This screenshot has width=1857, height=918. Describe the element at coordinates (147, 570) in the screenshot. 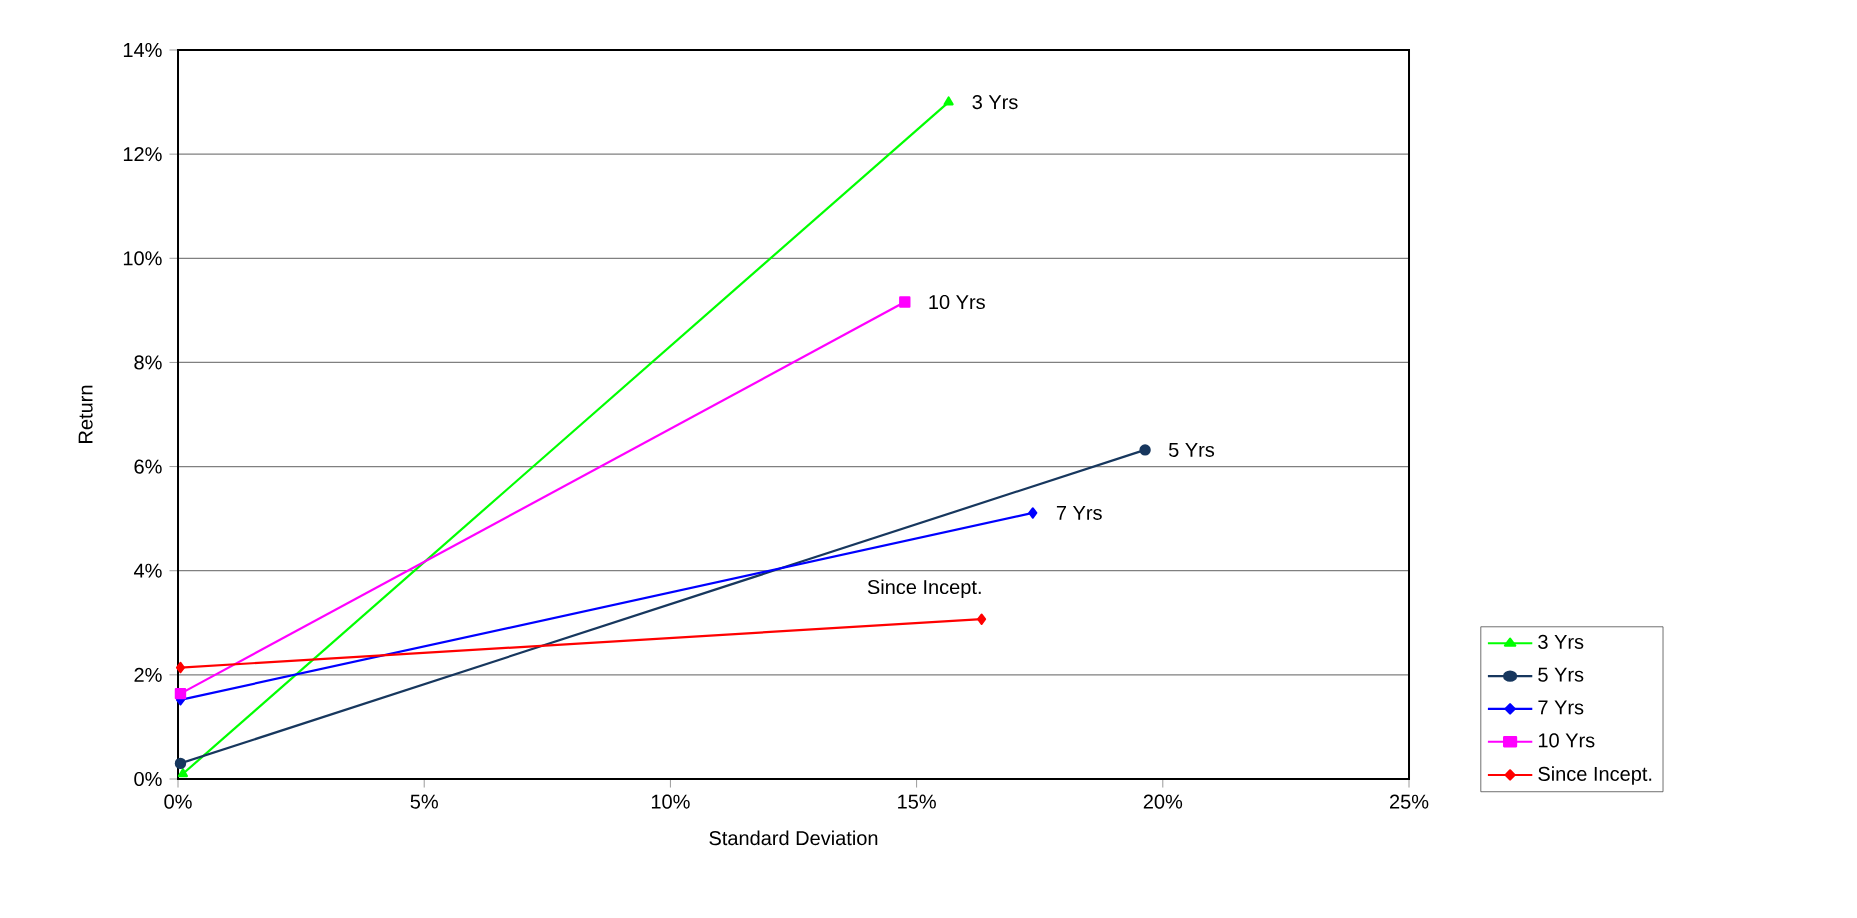

I see `y-tick-label: 4%` at that location.